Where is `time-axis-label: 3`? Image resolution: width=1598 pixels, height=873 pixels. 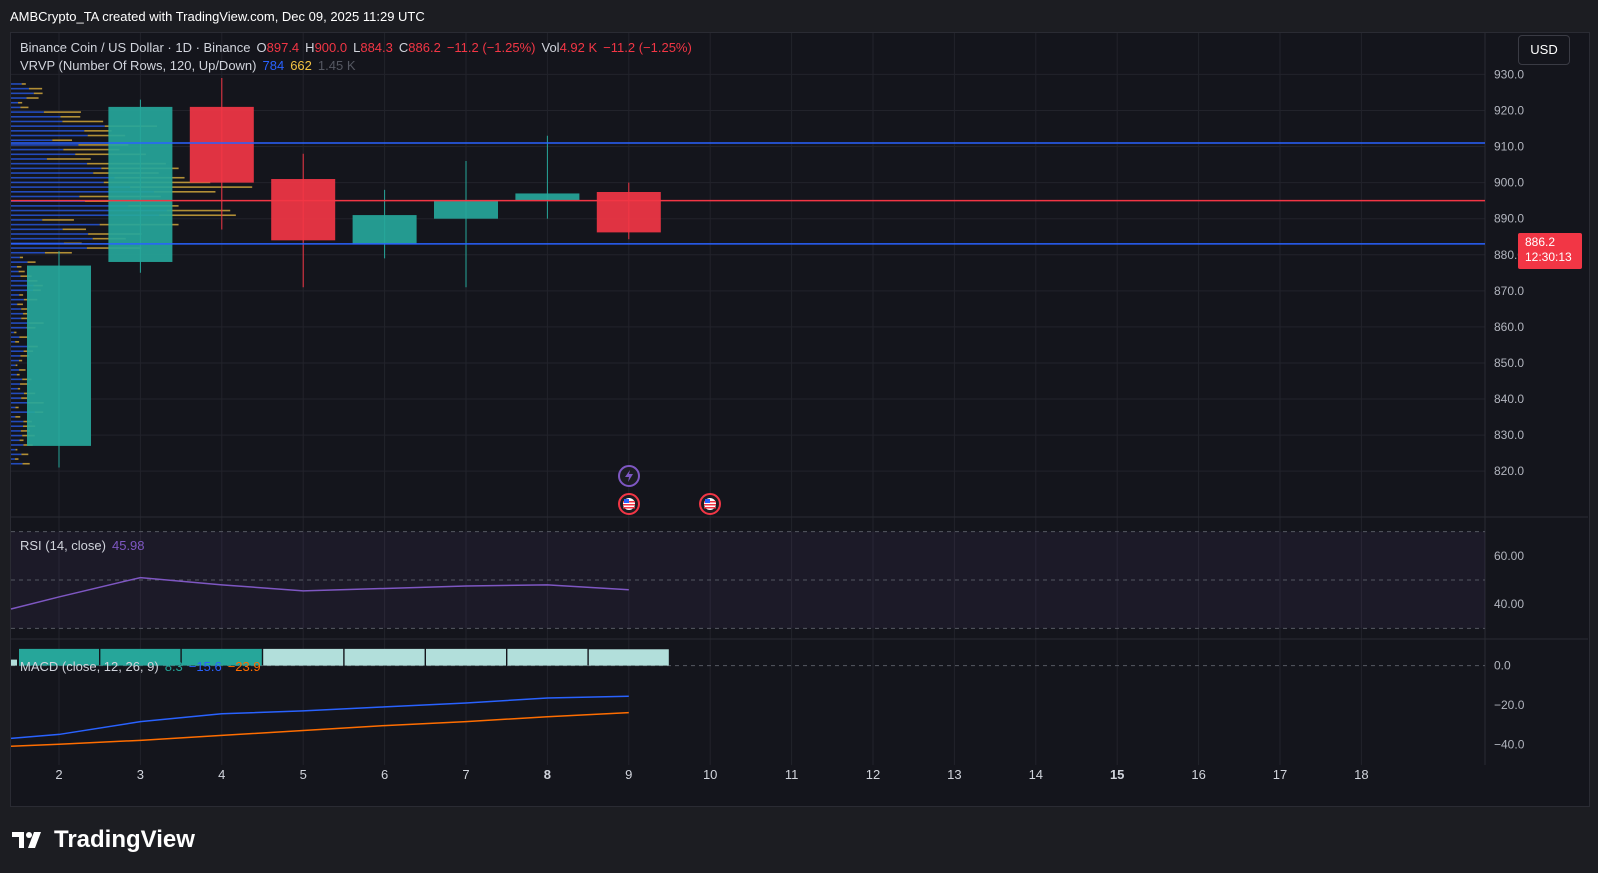 time-axis-label: 3 is located at coordinates (140, 774).